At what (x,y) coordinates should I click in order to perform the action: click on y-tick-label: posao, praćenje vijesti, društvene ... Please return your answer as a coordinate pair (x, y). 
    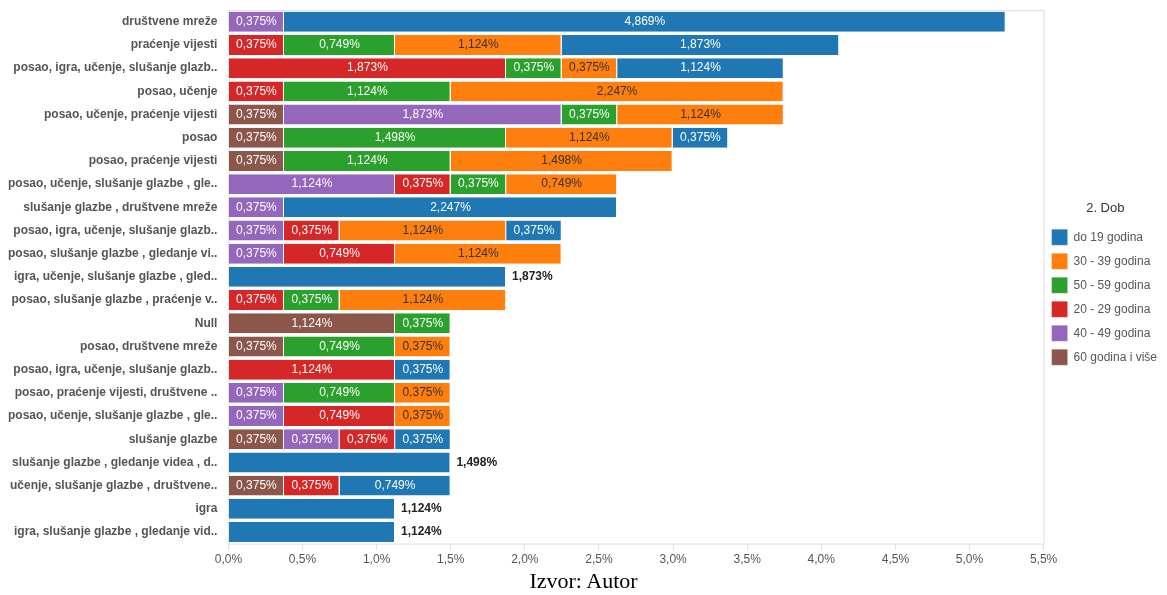
    Looking at the image, I should click on (116, 392).